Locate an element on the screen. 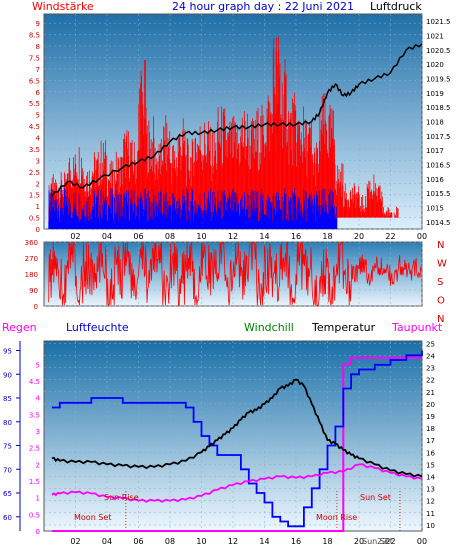  bottom-sunset-label: Sun Set is located at coordinates (377, 541).